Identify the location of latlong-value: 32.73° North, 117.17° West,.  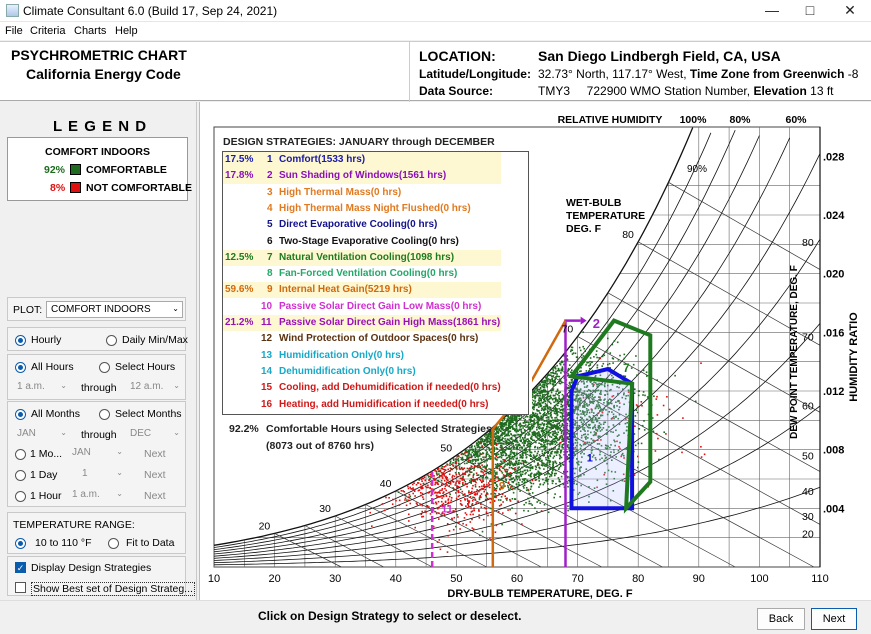
(612, 74).